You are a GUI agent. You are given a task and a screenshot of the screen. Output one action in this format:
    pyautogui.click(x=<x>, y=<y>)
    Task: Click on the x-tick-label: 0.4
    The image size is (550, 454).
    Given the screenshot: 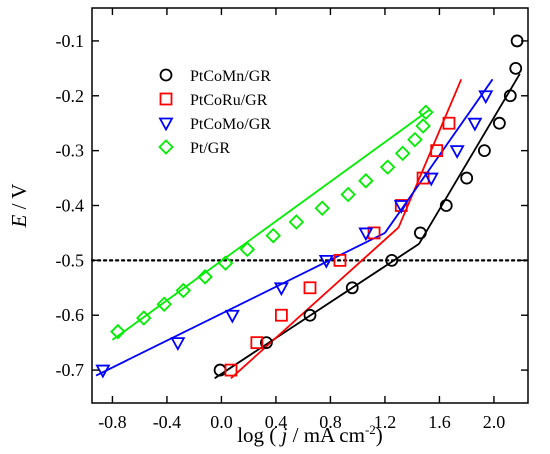 What is the action you would take?
    pyautogui.click(x=276, y=422)
    